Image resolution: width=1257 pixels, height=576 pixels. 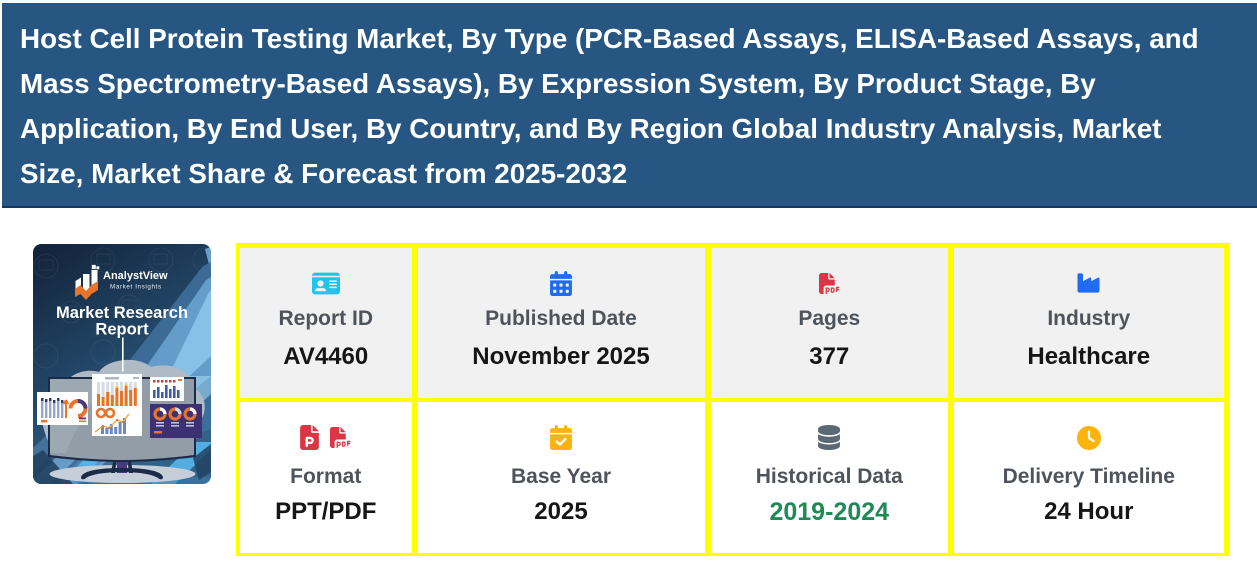 What do you see at coordinates (135, 276) in the screenshot?
I see `svg-text: AnalystView` at bounding box center [135, 276].